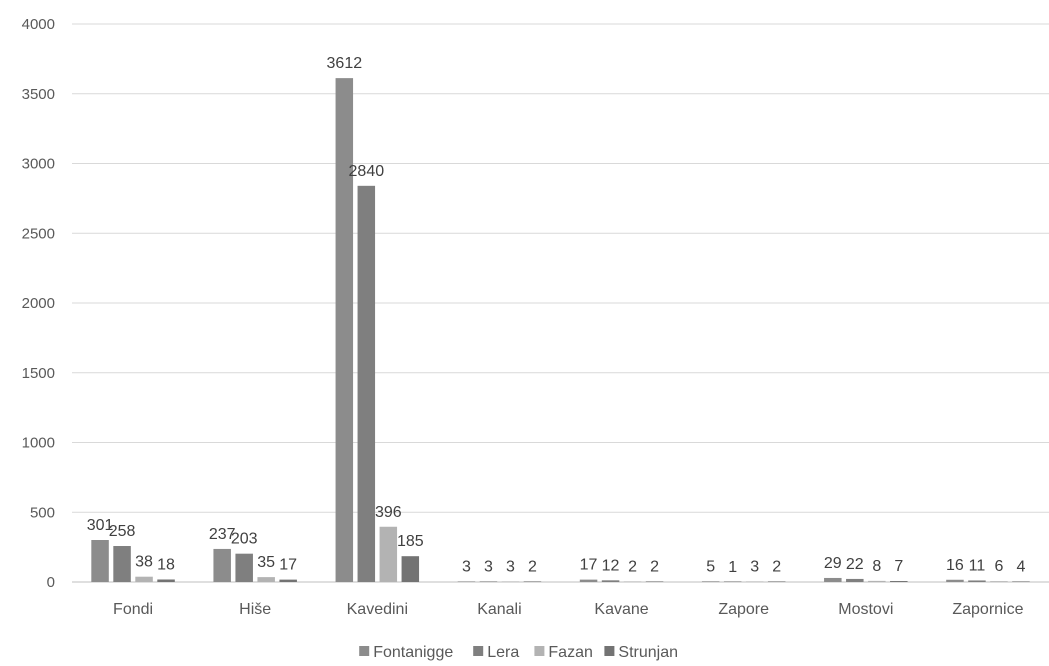 The width and height of the screenshot is (1049, 666). What do you see at coordinates (388, 512) in the screenshot?
I see `data-label: 396` at bounding box center [388, 512].